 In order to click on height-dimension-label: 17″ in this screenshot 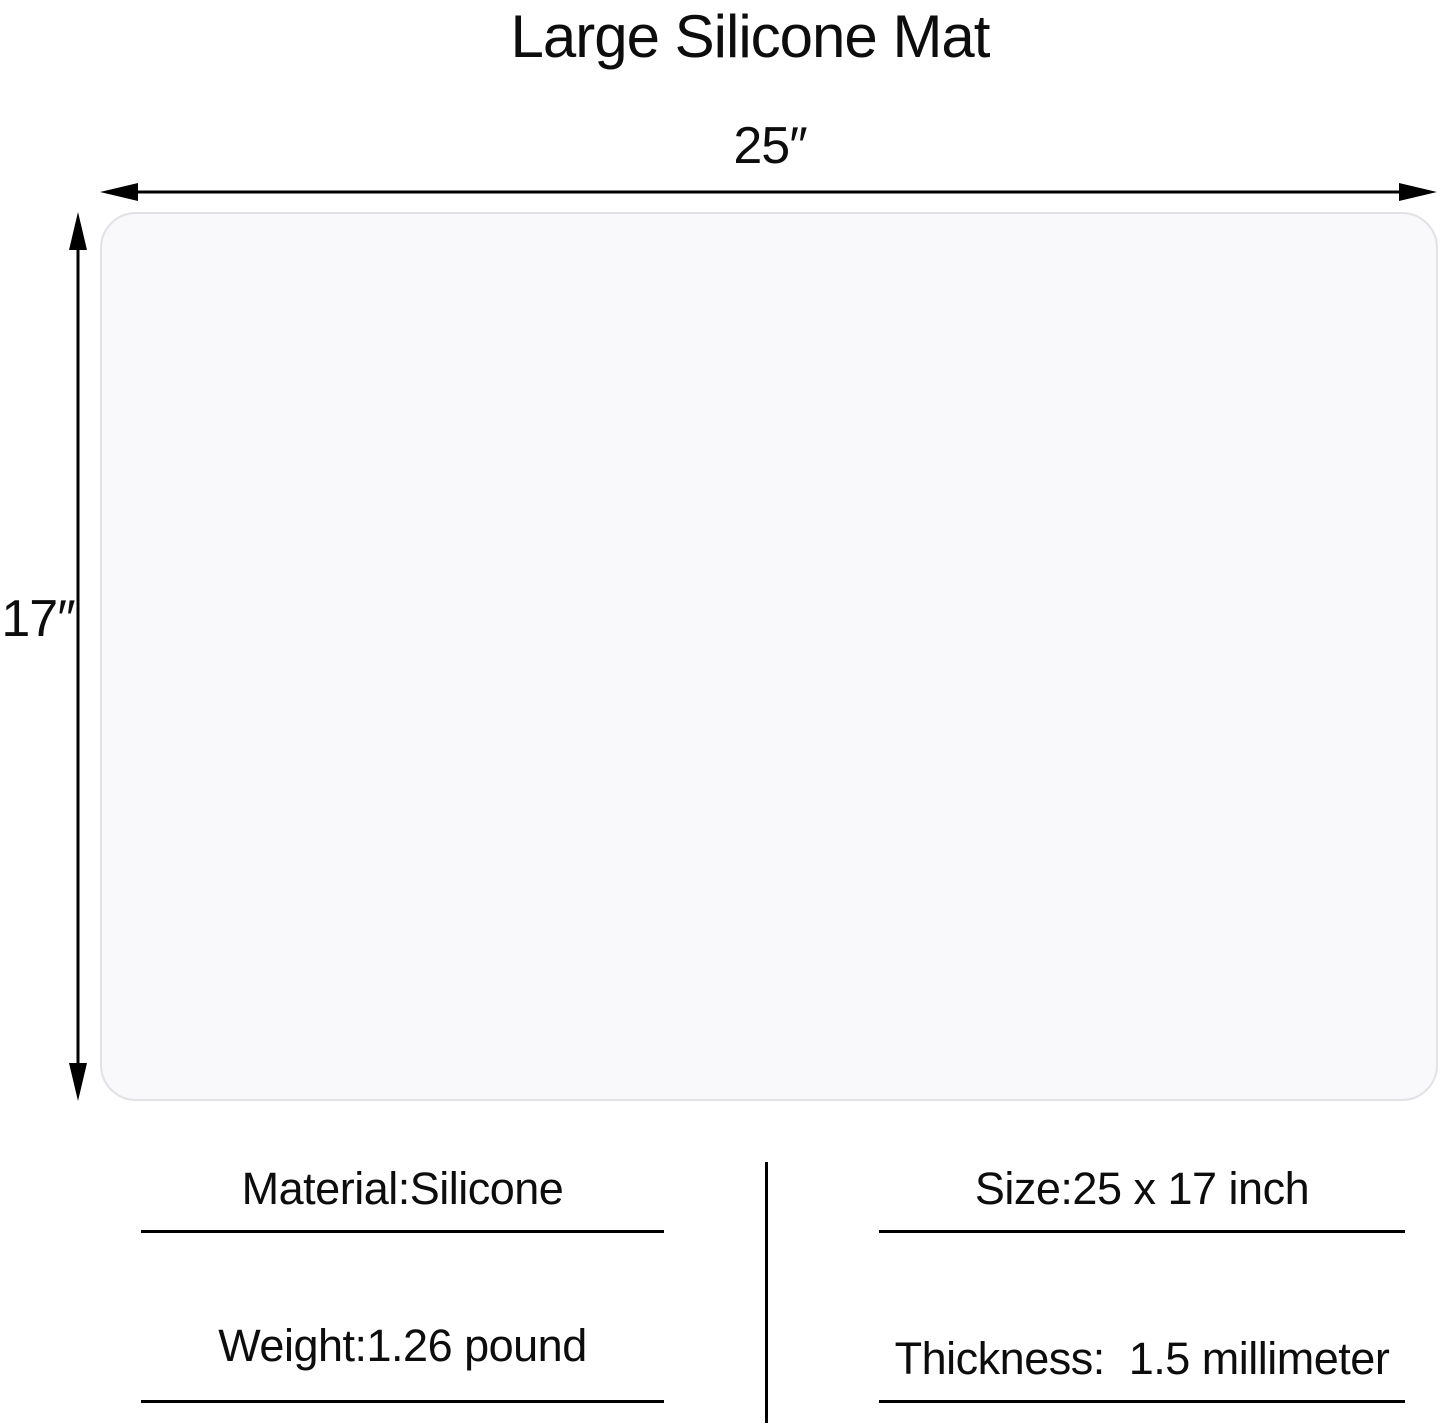, I will do `click(38, 619)`.